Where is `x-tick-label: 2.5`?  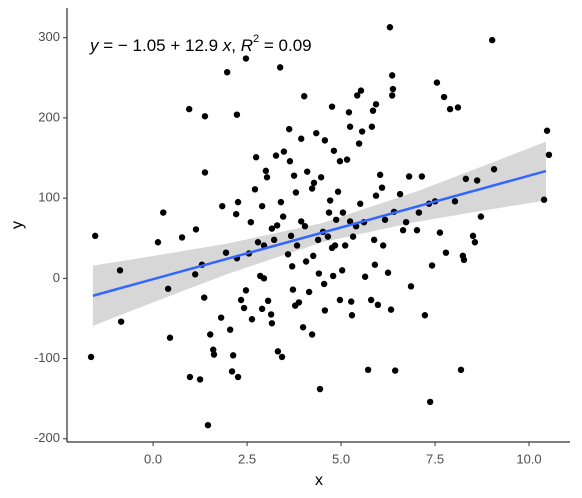 x-tick-label: 2.5 is located at coordinates (247, 458).